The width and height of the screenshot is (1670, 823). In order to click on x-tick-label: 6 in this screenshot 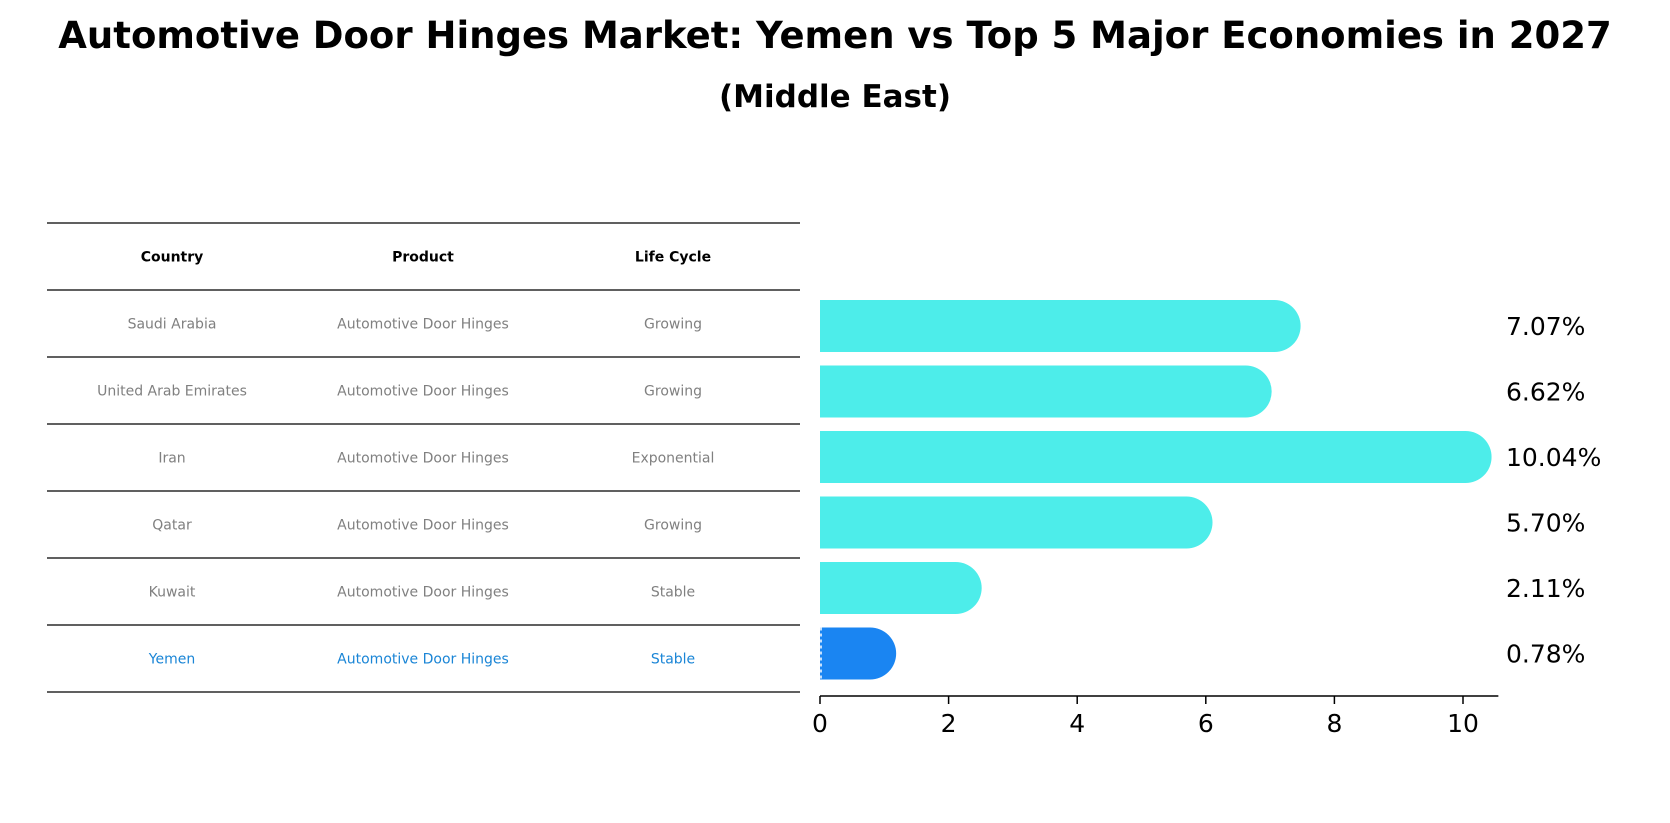, I will do `click(1206, 723)`.